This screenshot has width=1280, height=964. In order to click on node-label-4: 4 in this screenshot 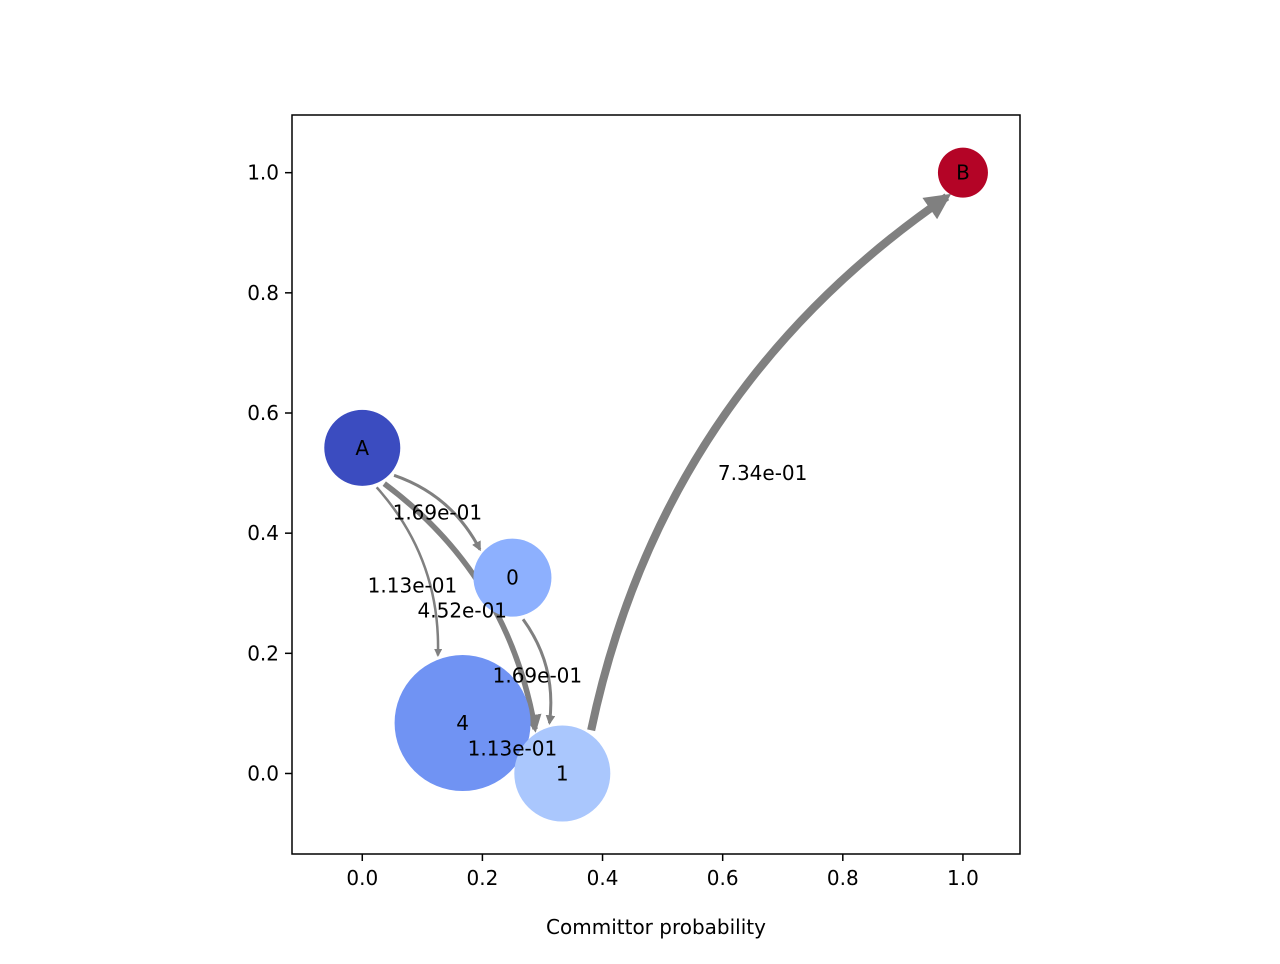, I will do `click(462, 723)`.